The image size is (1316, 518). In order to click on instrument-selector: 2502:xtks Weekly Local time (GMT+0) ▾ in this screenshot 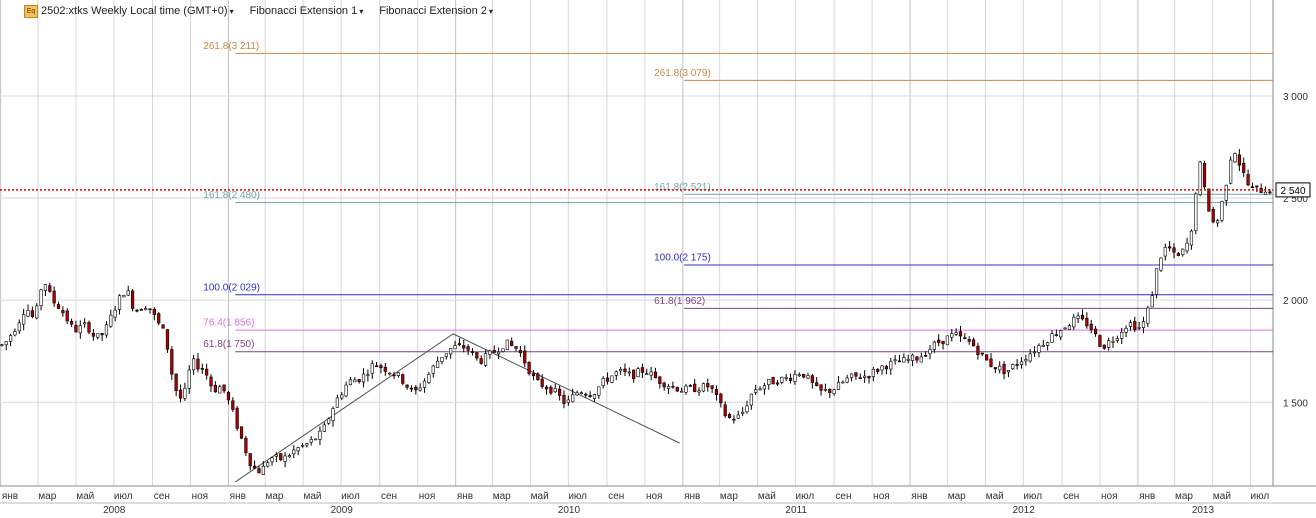, I will do `click(137, 11)`.